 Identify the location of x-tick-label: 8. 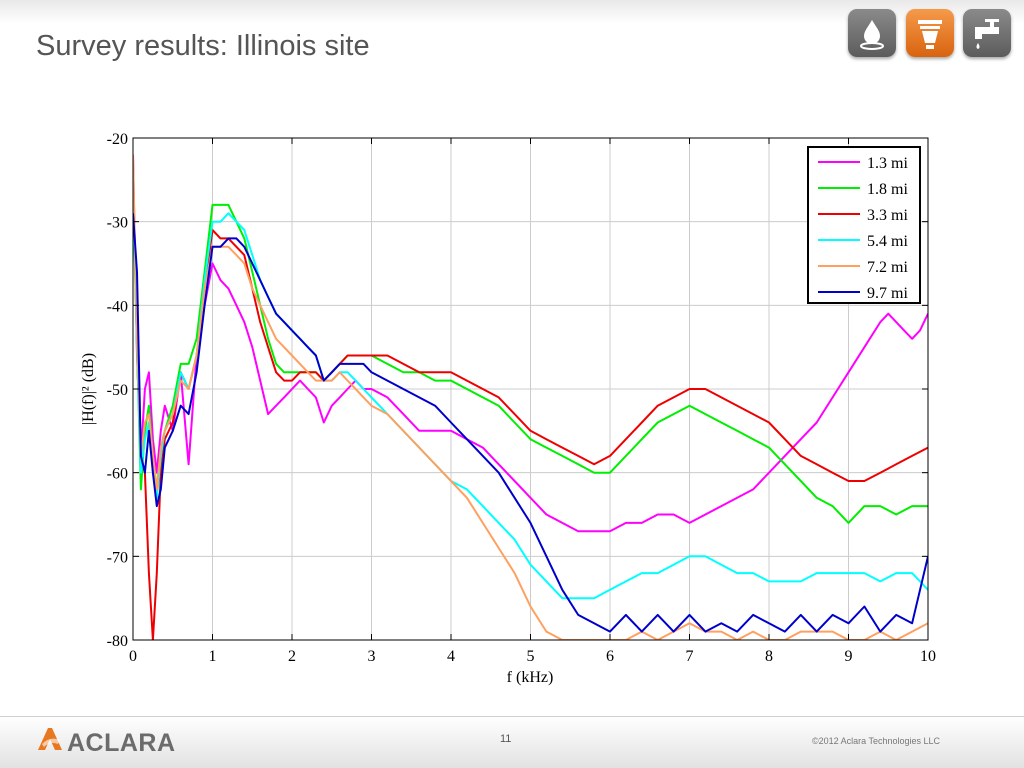
(769, 656).